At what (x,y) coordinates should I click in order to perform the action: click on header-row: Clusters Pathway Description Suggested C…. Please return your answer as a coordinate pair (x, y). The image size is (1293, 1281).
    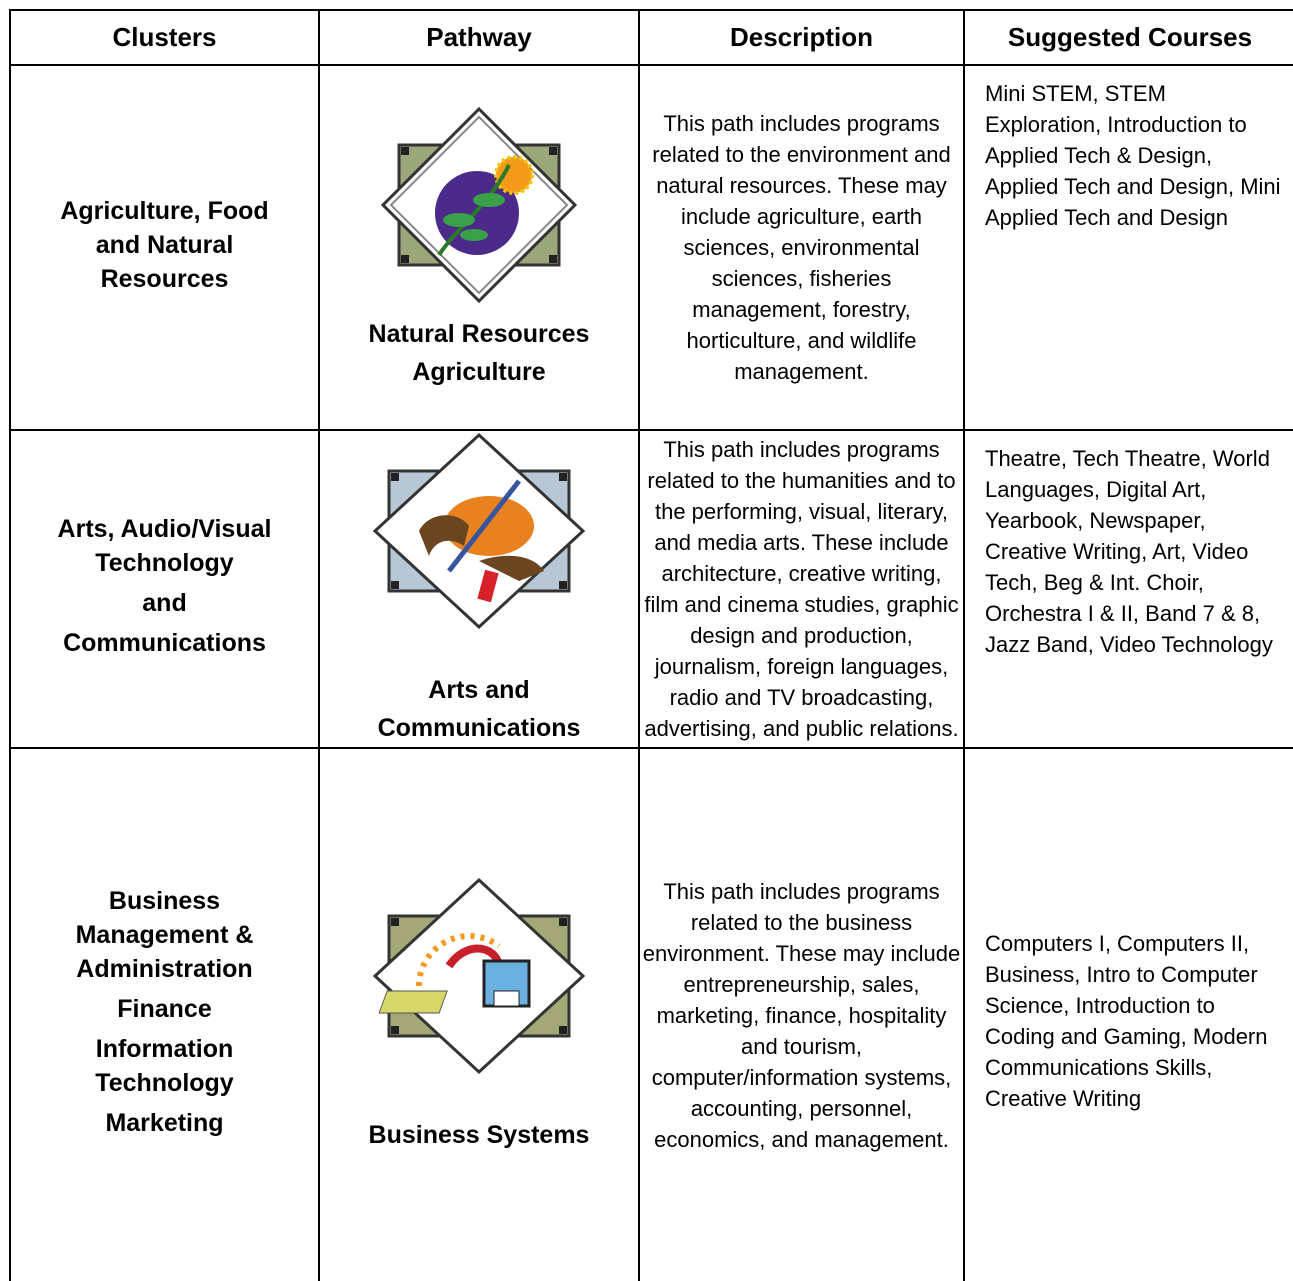
    Looking at the image, I should click on (651, 37).